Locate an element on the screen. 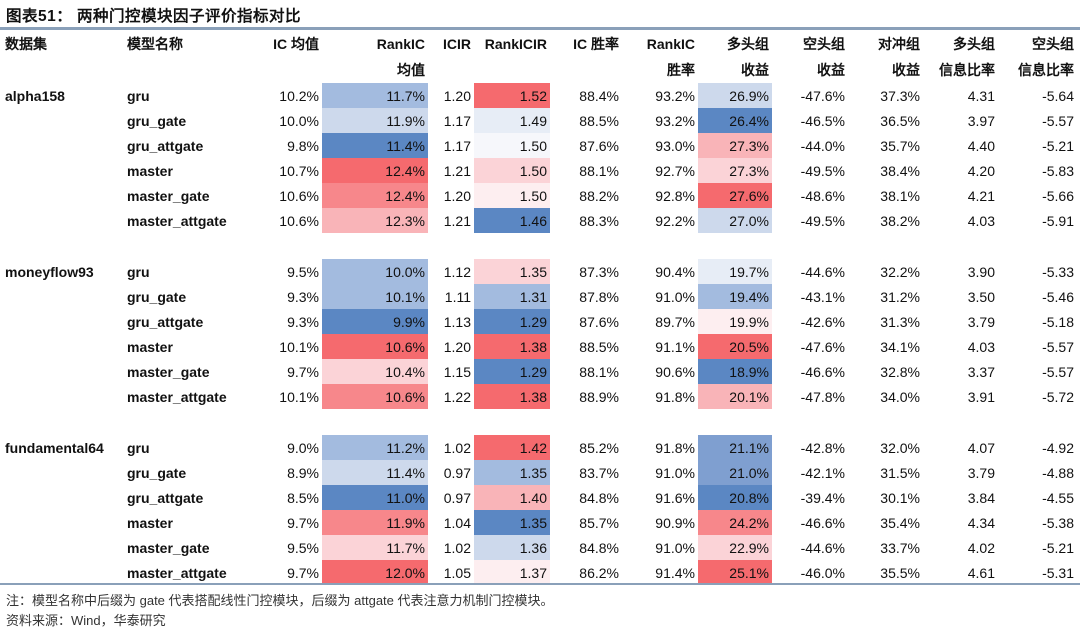  ic-cell: 8.5% is located at coordinates (303, 497).